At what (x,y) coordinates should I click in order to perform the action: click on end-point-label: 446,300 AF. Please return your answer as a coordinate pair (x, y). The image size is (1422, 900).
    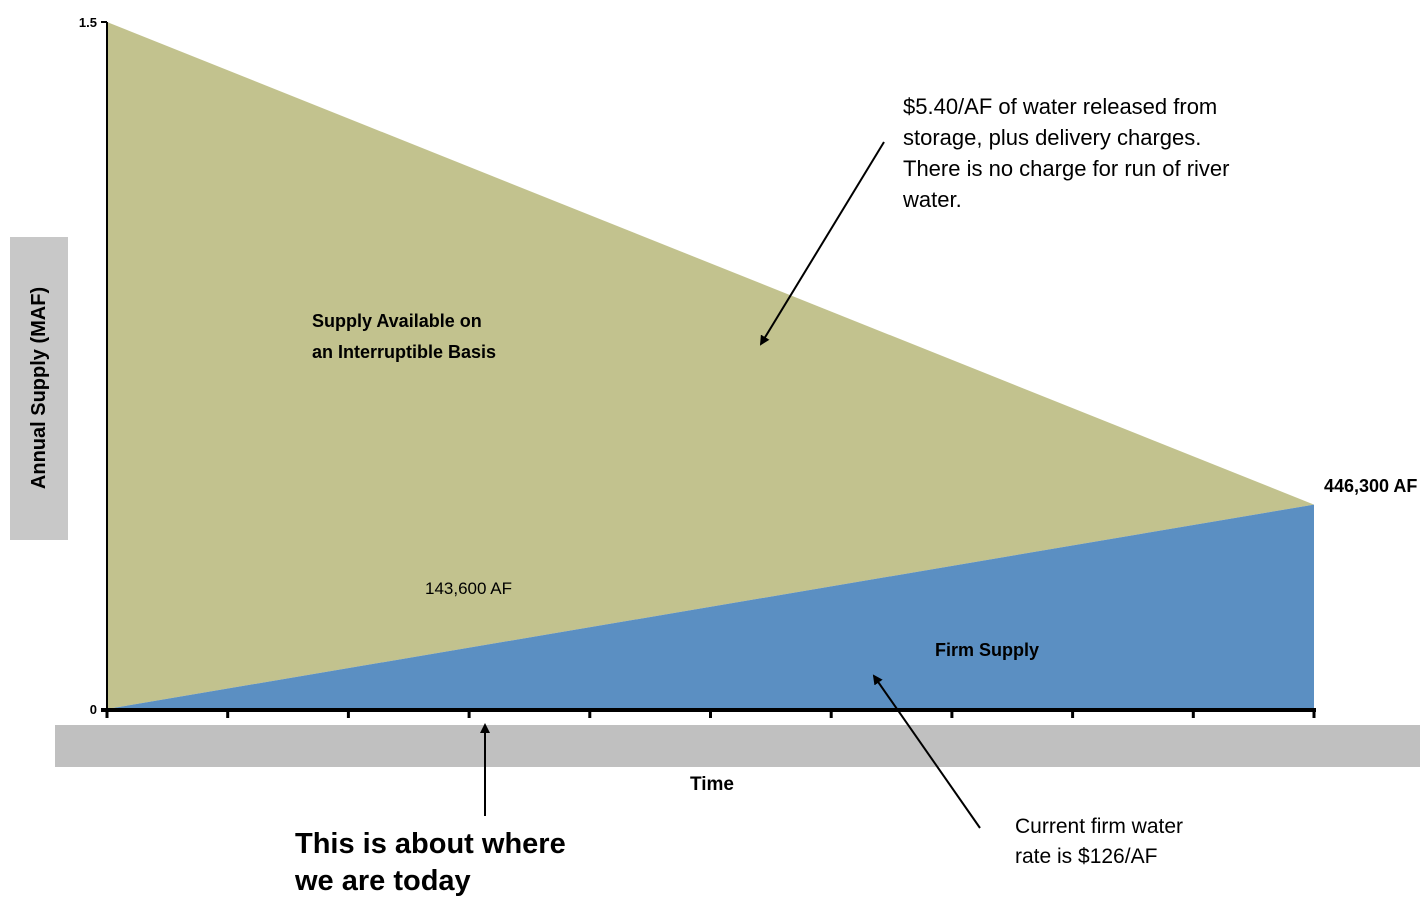
    Looking at the image, I should click on (1370, 486).